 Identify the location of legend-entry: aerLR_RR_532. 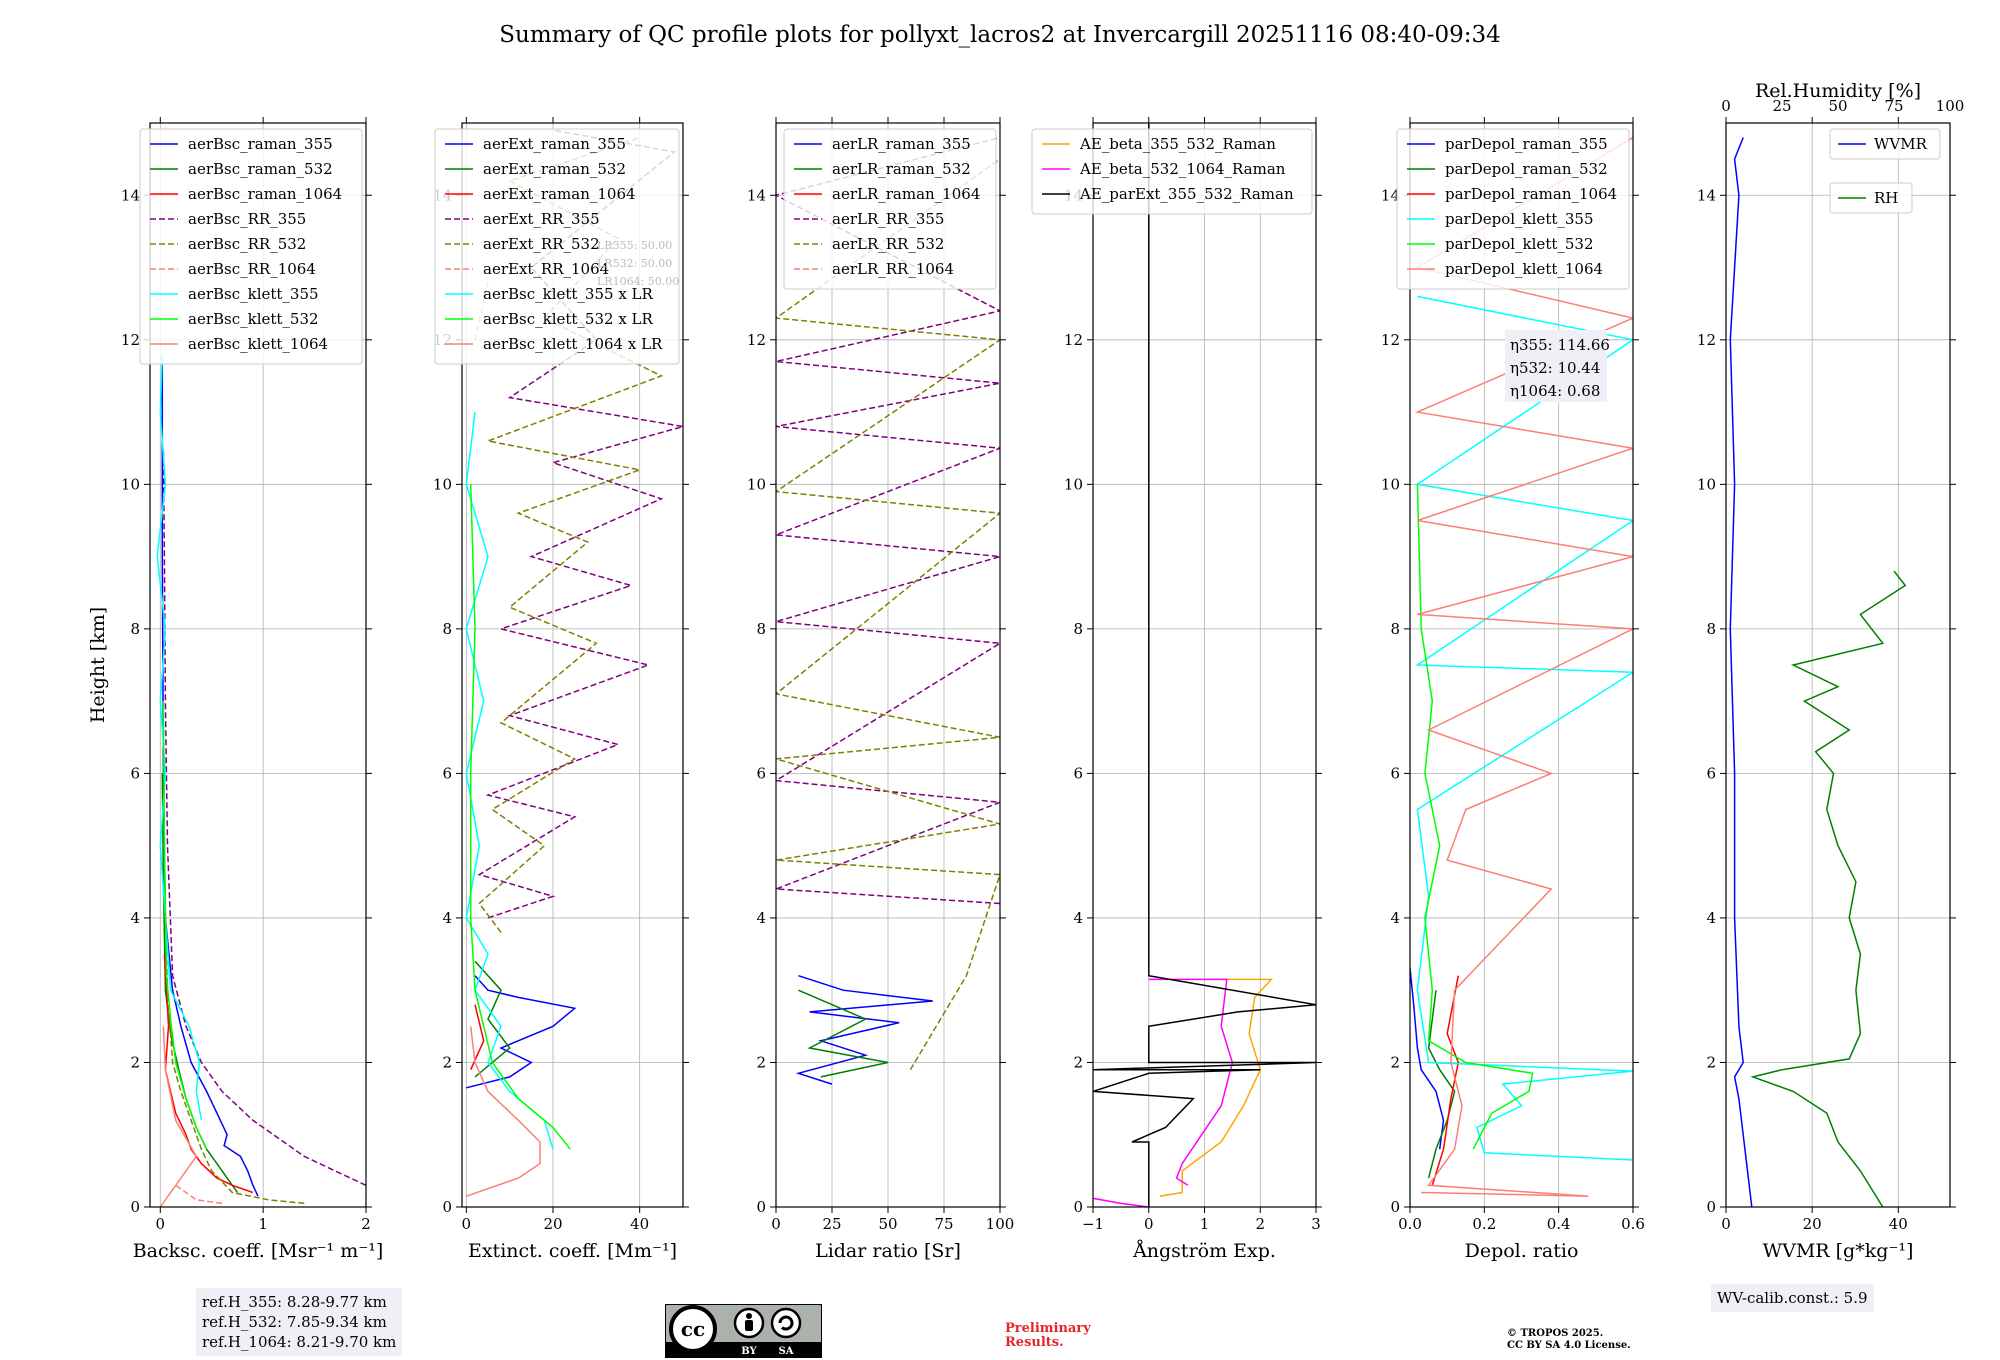
(888, 244).